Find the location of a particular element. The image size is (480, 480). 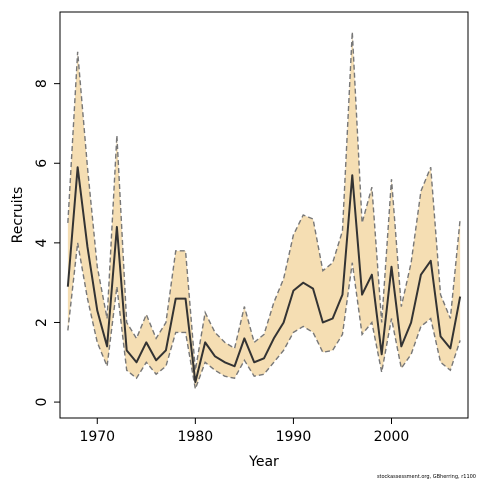

y-axis-title: Recruits is located at coordinates (18, 215).